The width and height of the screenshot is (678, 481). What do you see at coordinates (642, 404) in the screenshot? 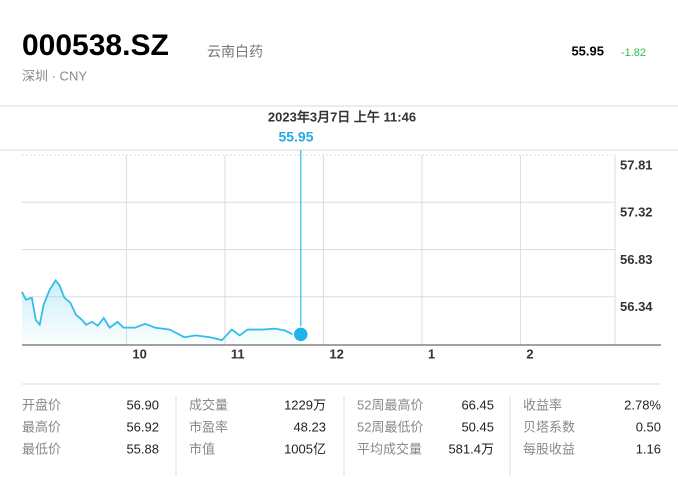
I see `stat-value: 2.78%` at bounding box center [642, 404].